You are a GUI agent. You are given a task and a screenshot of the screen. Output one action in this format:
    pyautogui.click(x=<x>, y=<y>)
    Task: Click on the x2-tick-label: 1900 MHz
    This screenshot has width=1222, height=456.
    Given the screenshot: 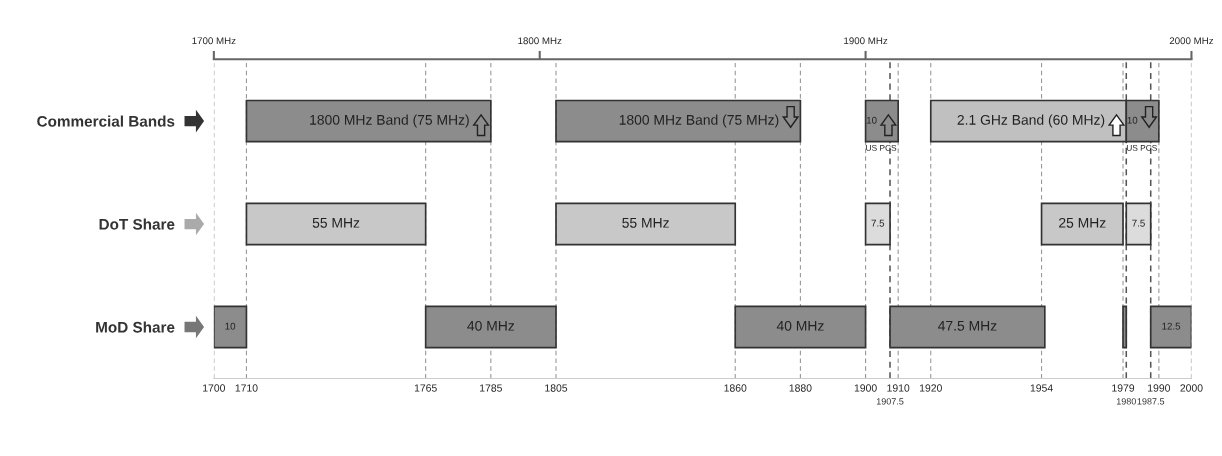 What is the action you would take?
    pyautogui.click(x=866, y=41)
    